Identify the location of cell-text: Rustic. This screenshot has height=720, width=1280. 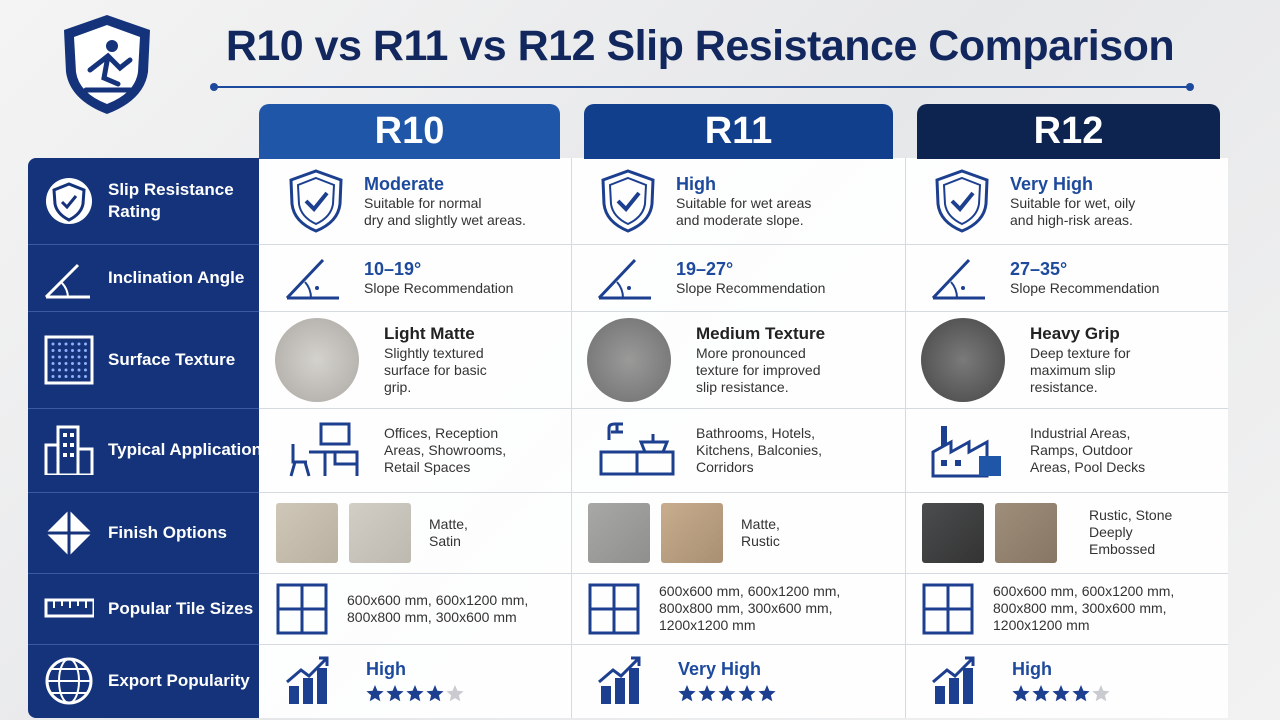
(760, 540).